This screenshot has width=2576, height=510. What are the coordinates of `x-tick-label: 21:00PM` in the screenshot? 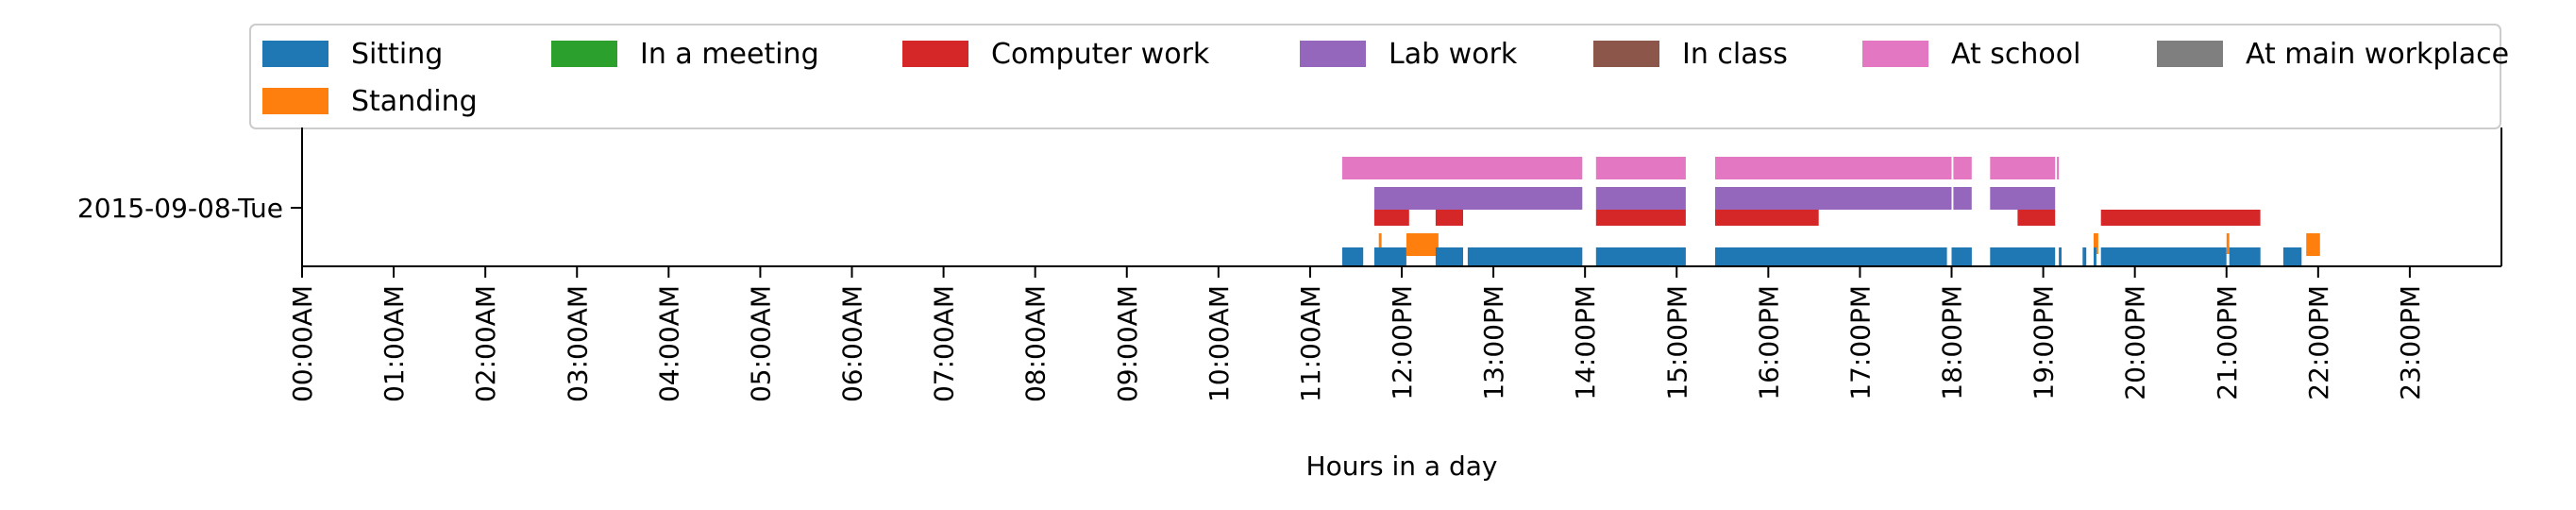 It's located at (2227, 342).